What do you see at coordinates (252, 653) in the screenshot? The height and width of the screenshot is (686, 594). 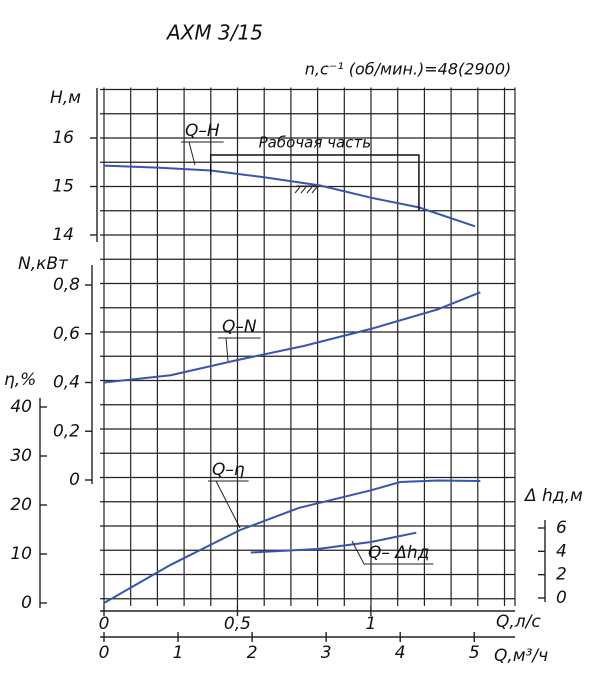 I see `x2-tick-label: 2` at bounding box center [252, 653].